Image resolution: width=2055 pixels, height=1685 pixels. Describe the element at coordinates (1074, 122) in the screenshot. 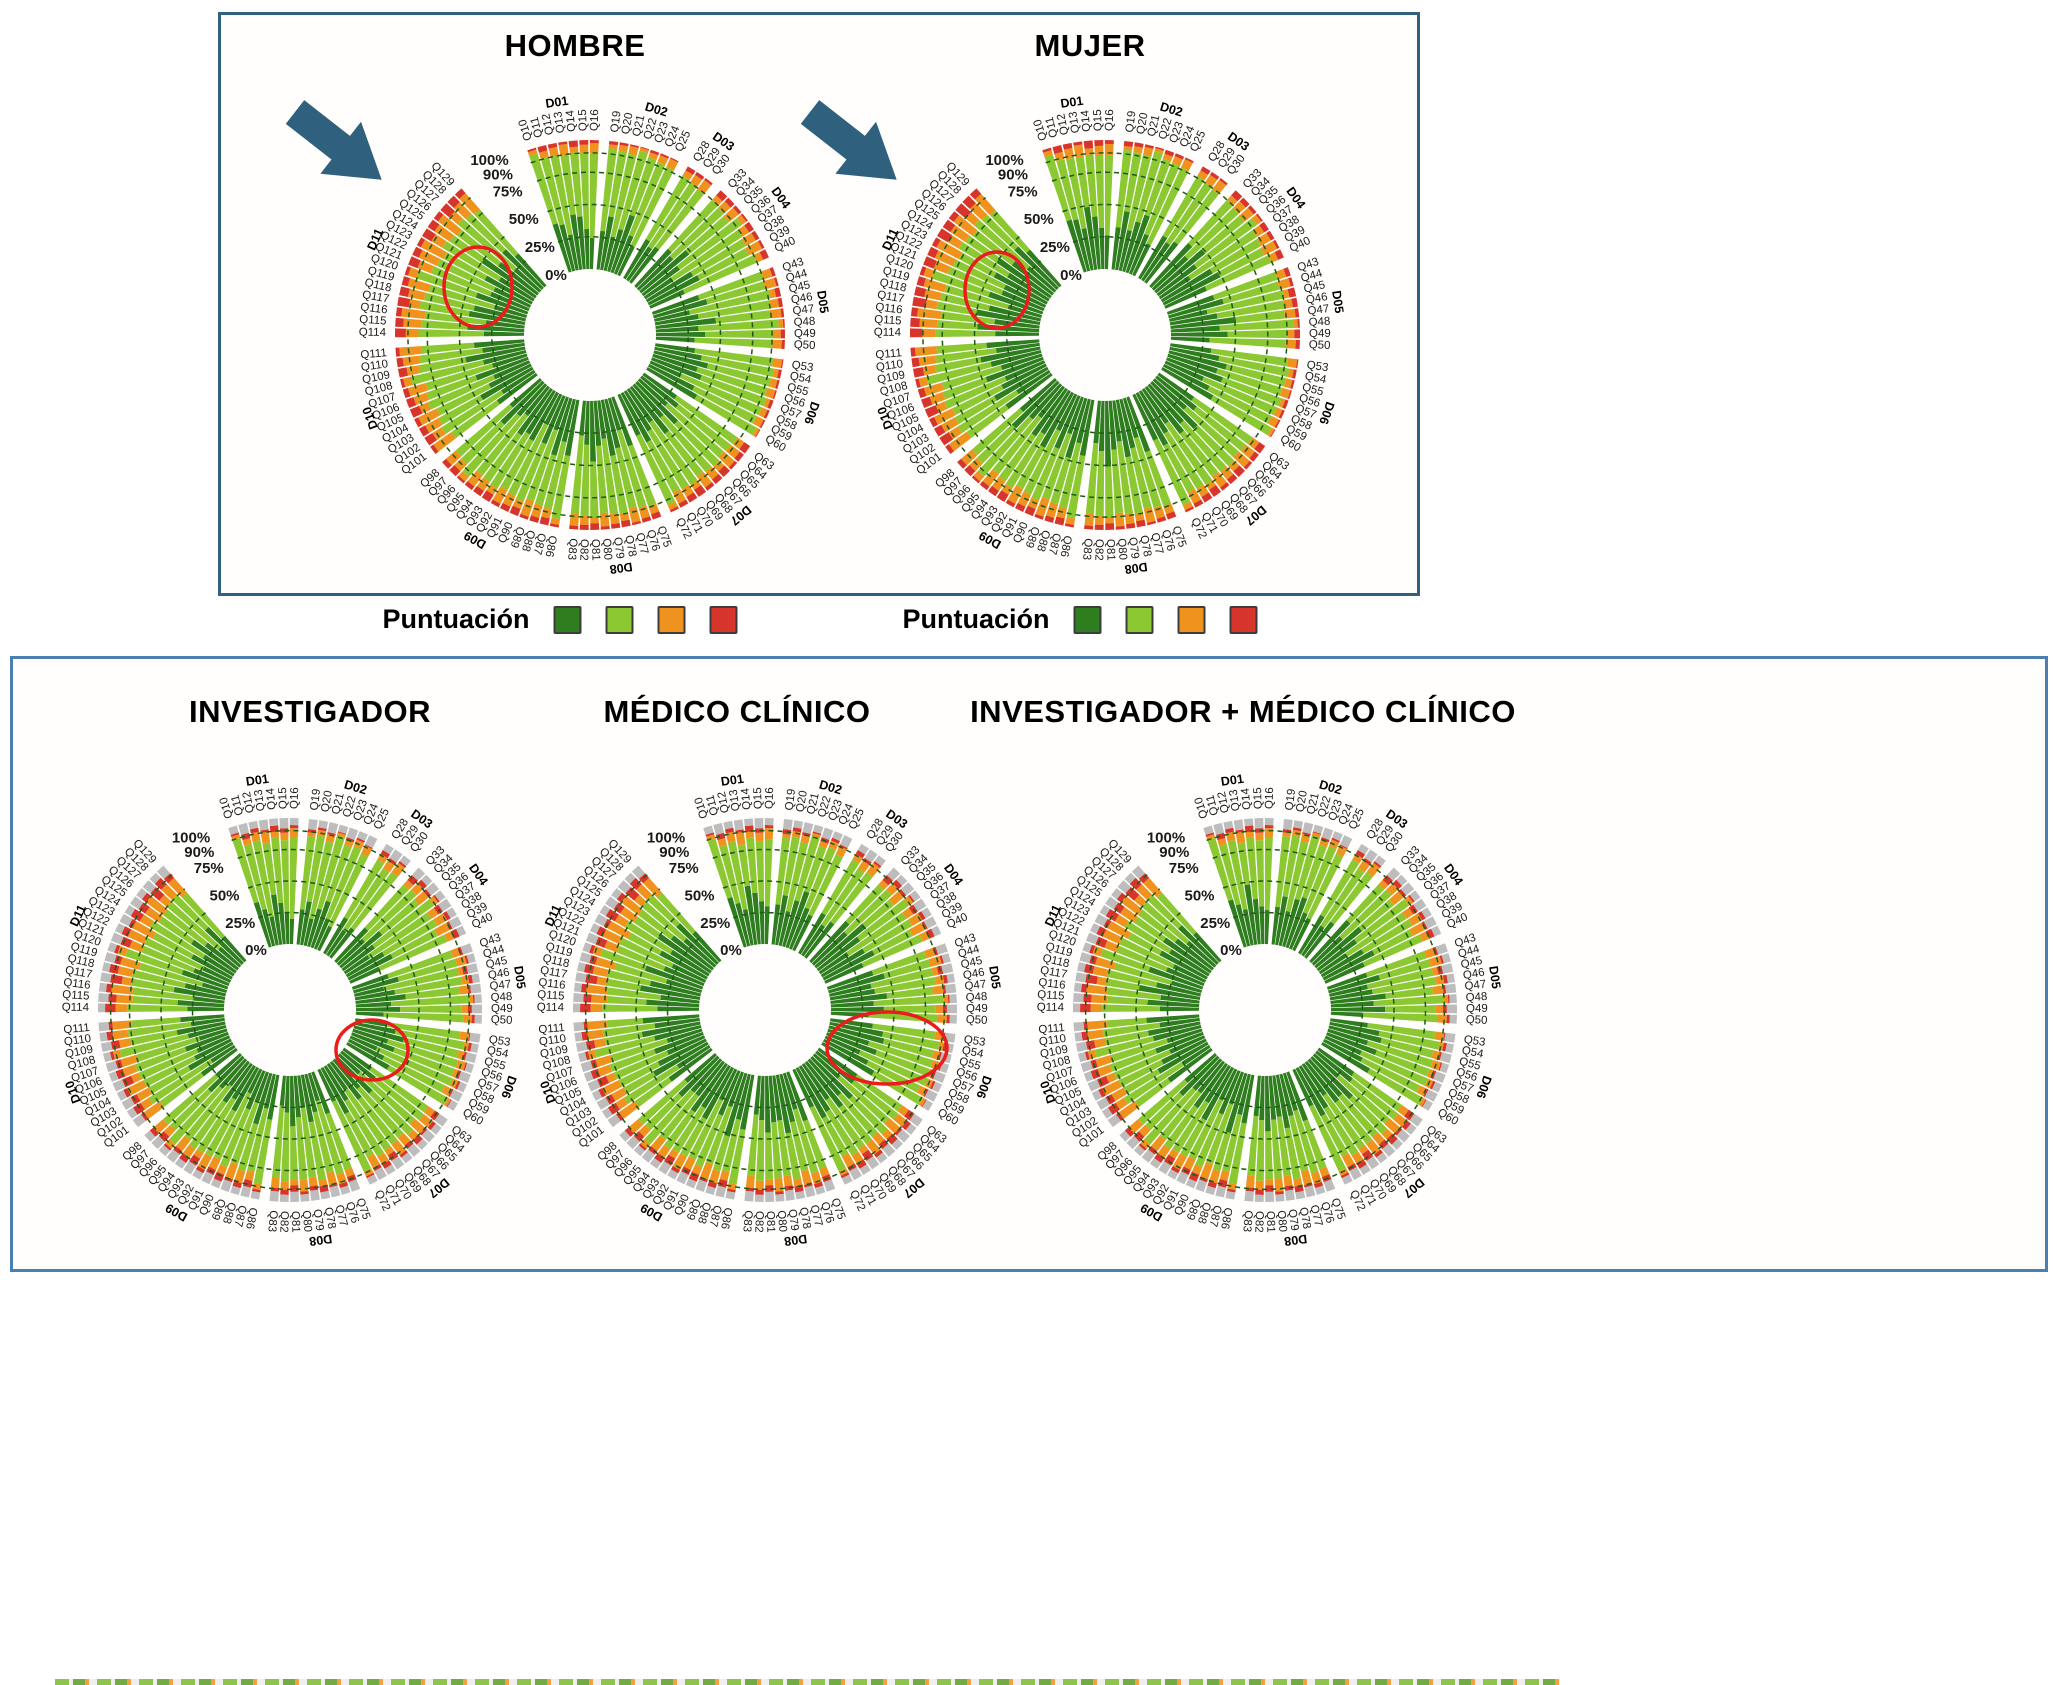

I see `question-label: Q13` at that location.